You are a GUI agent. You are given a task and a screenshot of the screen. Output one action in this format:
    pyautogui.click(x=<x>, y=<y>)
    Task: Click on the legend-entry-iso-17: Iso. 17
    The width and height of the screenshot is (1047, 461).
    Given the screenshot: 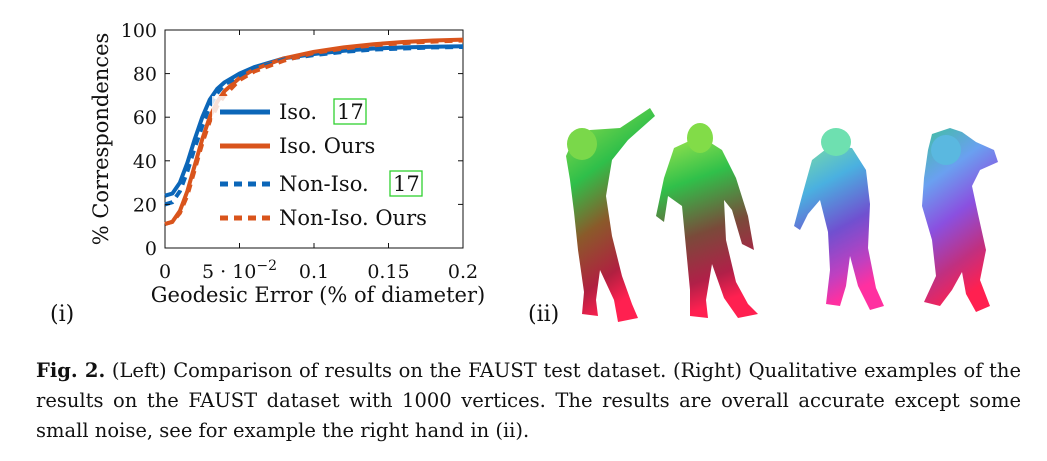 What is the action you would take?
    pyautogui.click(x=293, y=111)
    